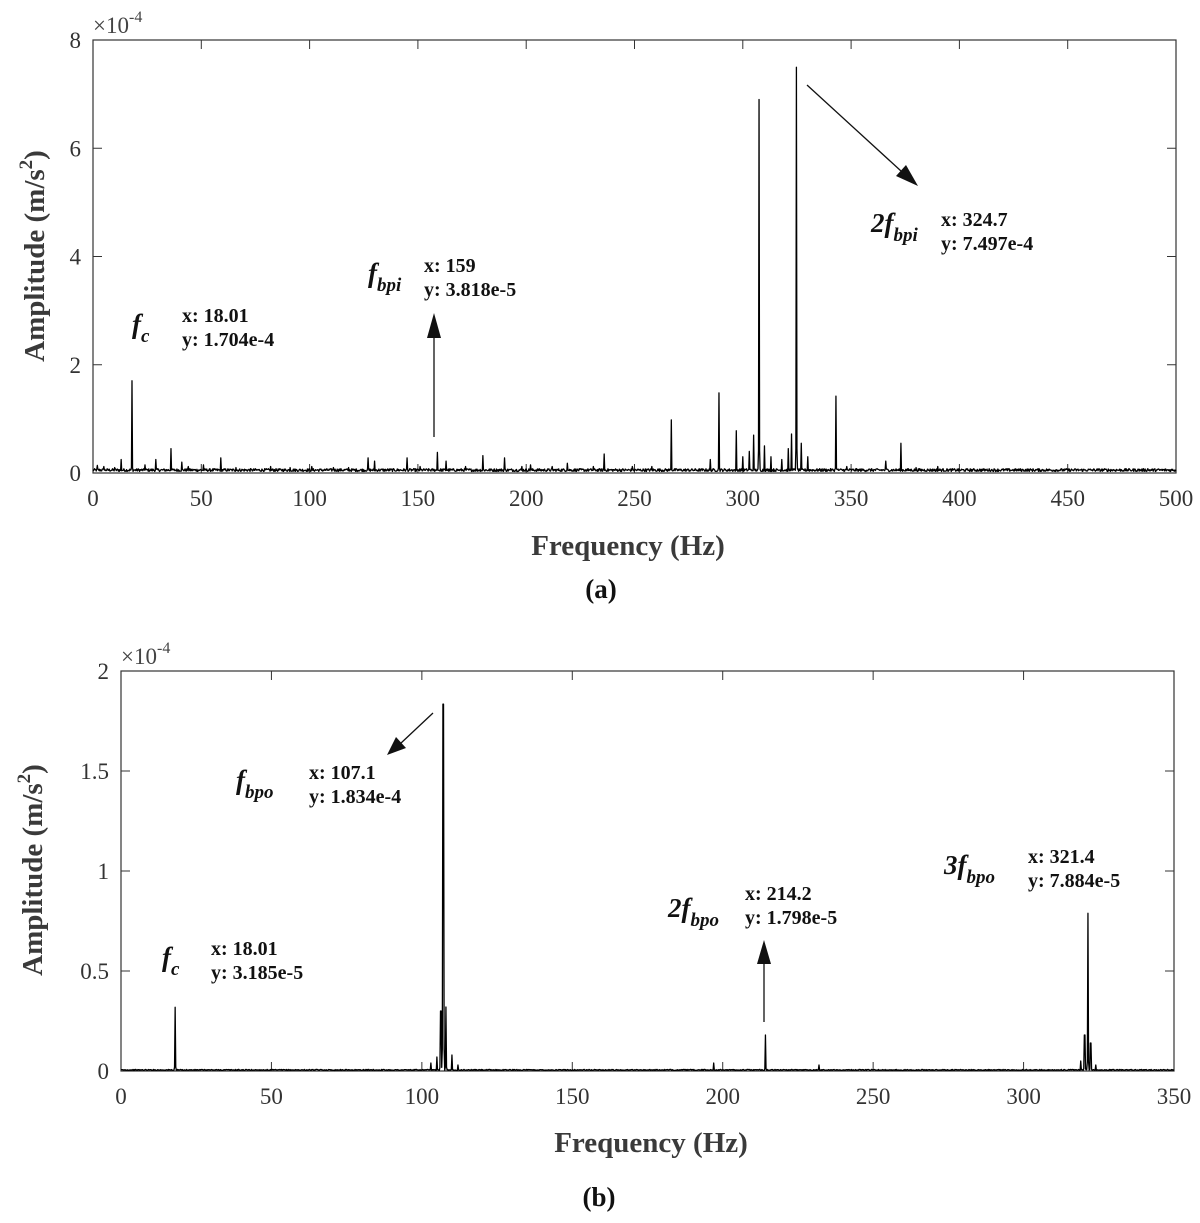  What do you see at coordinates (117, 23) in the screenshot?
I see `y-multiplier-a: ×10⁻⁴` at bounding box center [117, 23].